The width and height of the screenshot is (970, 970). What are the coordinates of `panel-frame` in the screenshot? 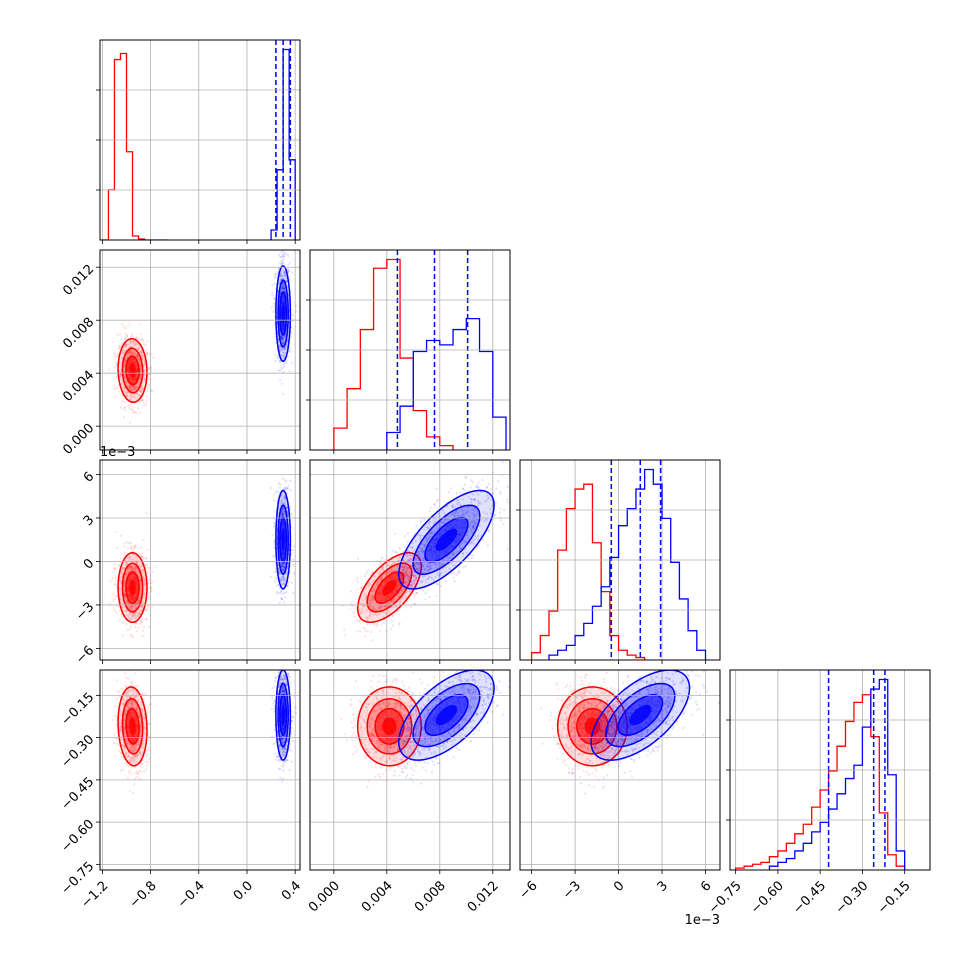 It's located at (200, 140).